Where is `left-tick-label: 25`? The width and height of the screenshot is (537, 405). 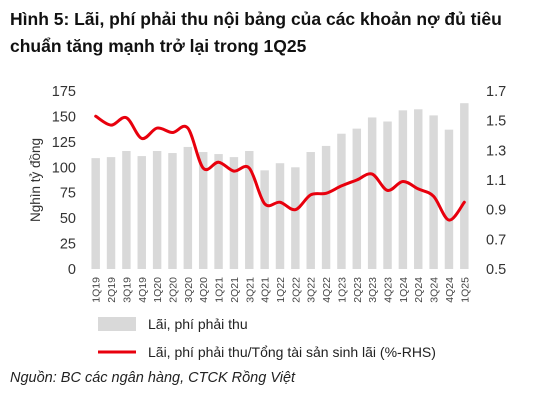 left-tick-label: 25 is located at coordinates (68, 245).